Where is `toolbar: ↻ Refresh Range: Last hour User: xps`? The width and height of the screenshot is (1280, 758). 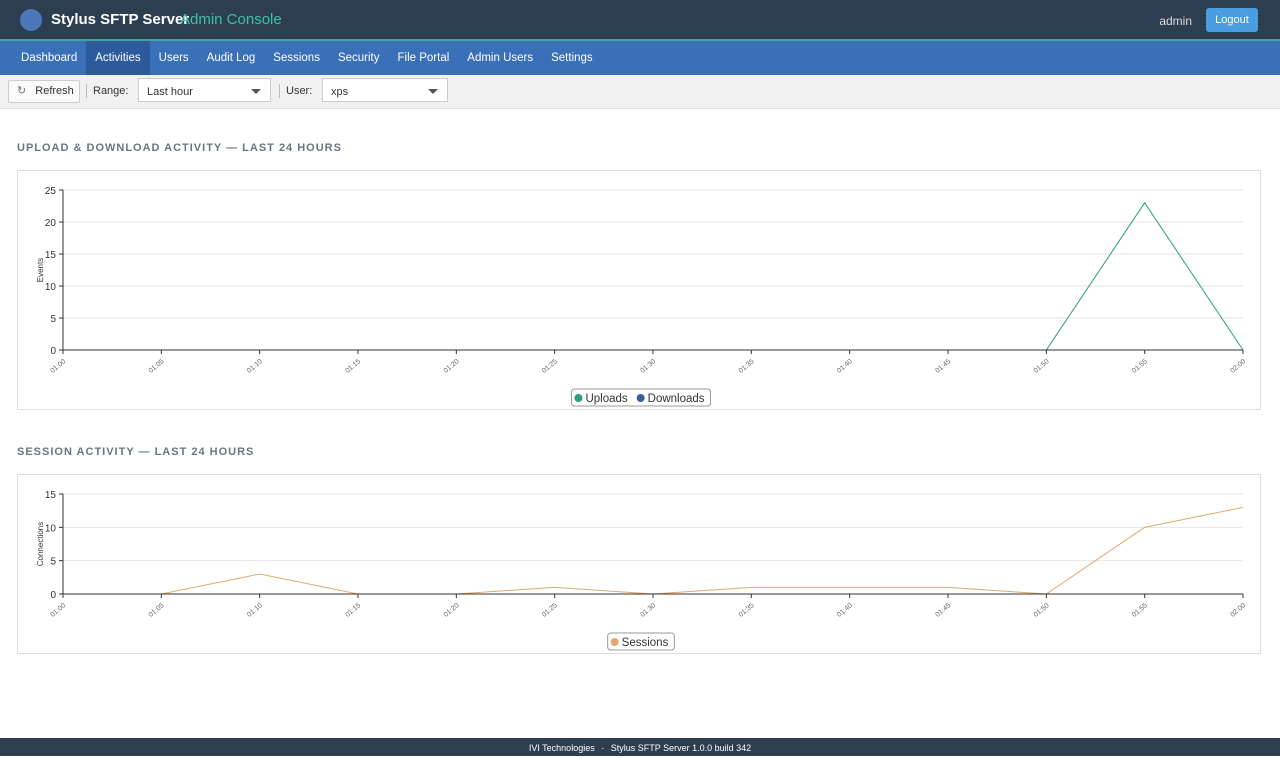
toolbar: ↻ Refresh Range: Last hour User: xps is located at coordinates (640, 92).